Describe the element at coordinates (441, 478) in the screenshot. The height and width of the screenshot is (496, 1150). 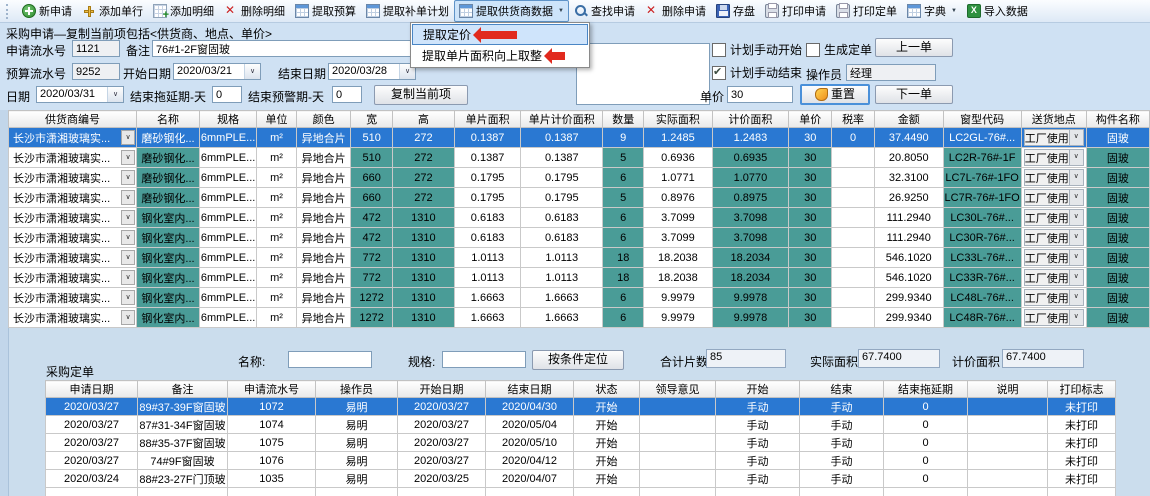
I see `cell: 2020/03/25` at that location.